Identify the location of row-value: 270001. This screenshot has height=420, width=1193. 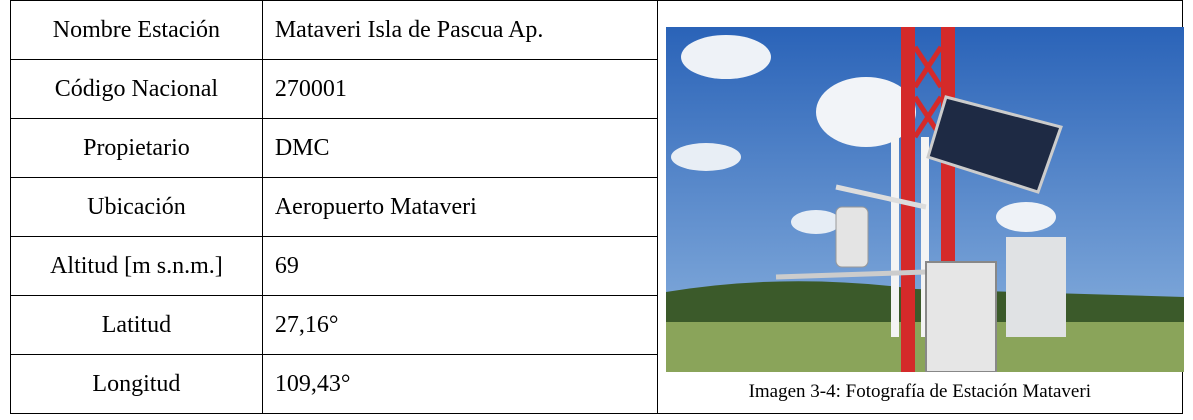
(459, 89).